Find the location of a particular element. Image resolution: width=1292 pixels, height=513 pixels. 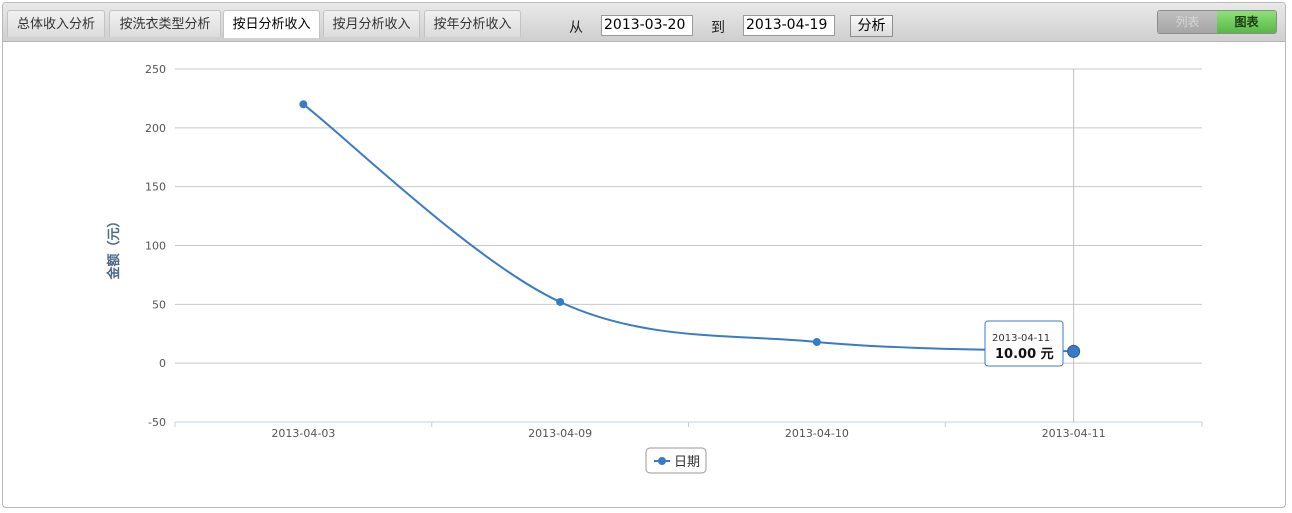

y-tick-label: 150 is located at coordinates (155, 187).